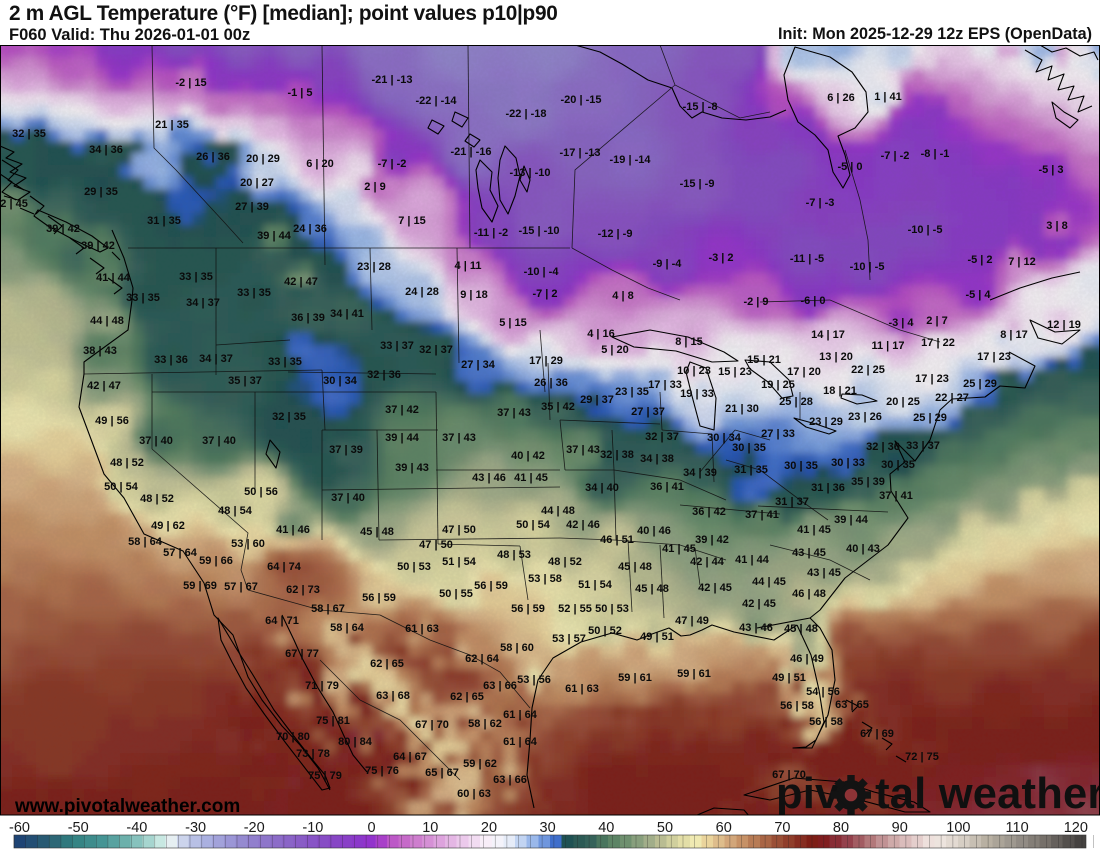 The height and width of the screenshot is (850, 1100). I want to click on svg-text: 40 | 42, so click(528, 456).